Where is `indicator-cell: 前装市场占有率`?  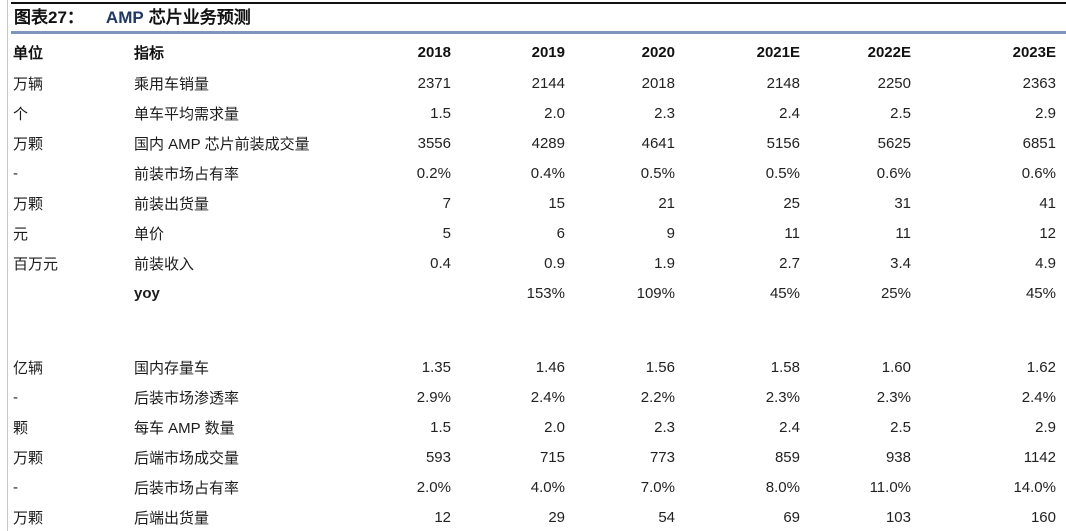
indicator-cell: 前装市场占有率 is located at coordinates (187, 174).